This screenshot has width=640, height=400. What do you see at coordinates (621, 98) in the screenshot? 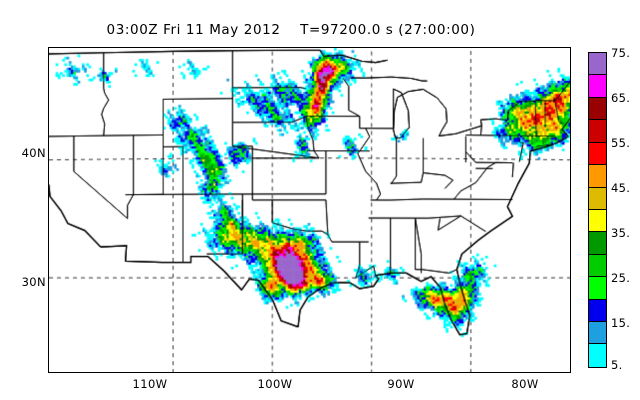
I see `colorbar-tick-65: 65.` at bounding box center [621, 98].